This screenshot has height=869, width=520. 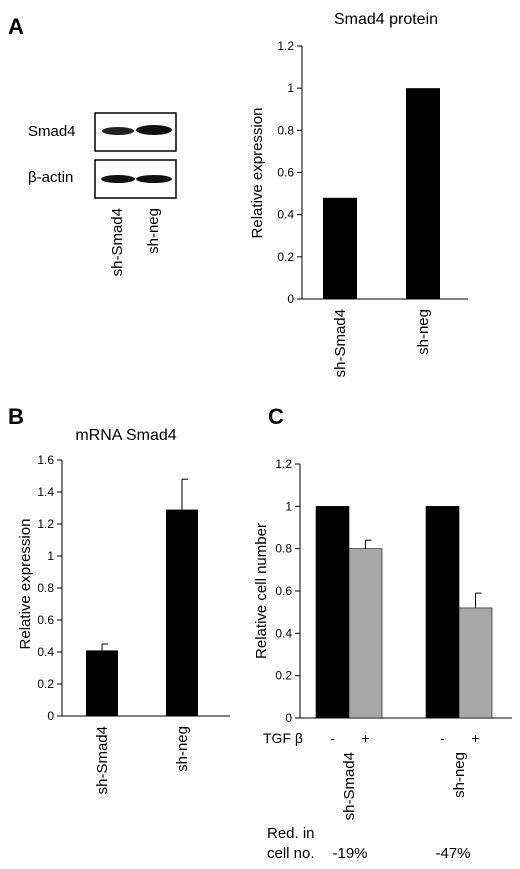 What do you see at coordinates (102, 194) in the screenshot?
I see `western-blot: Smad4 β-actin sh-Smad4 sh-neg` at bounding box center [102, 194].